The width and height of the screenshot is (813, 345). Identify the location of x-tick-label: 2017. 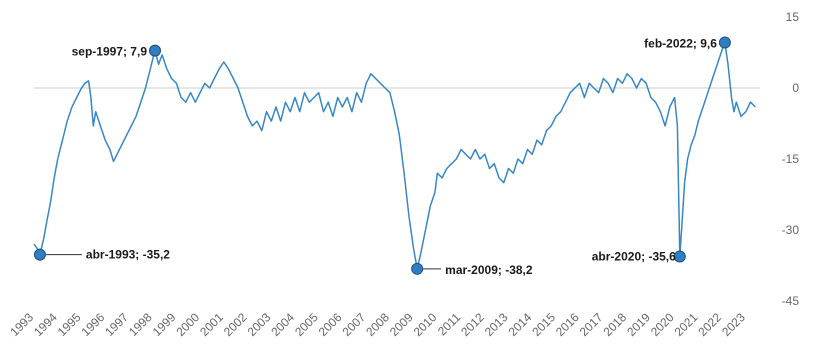
(591, 324).